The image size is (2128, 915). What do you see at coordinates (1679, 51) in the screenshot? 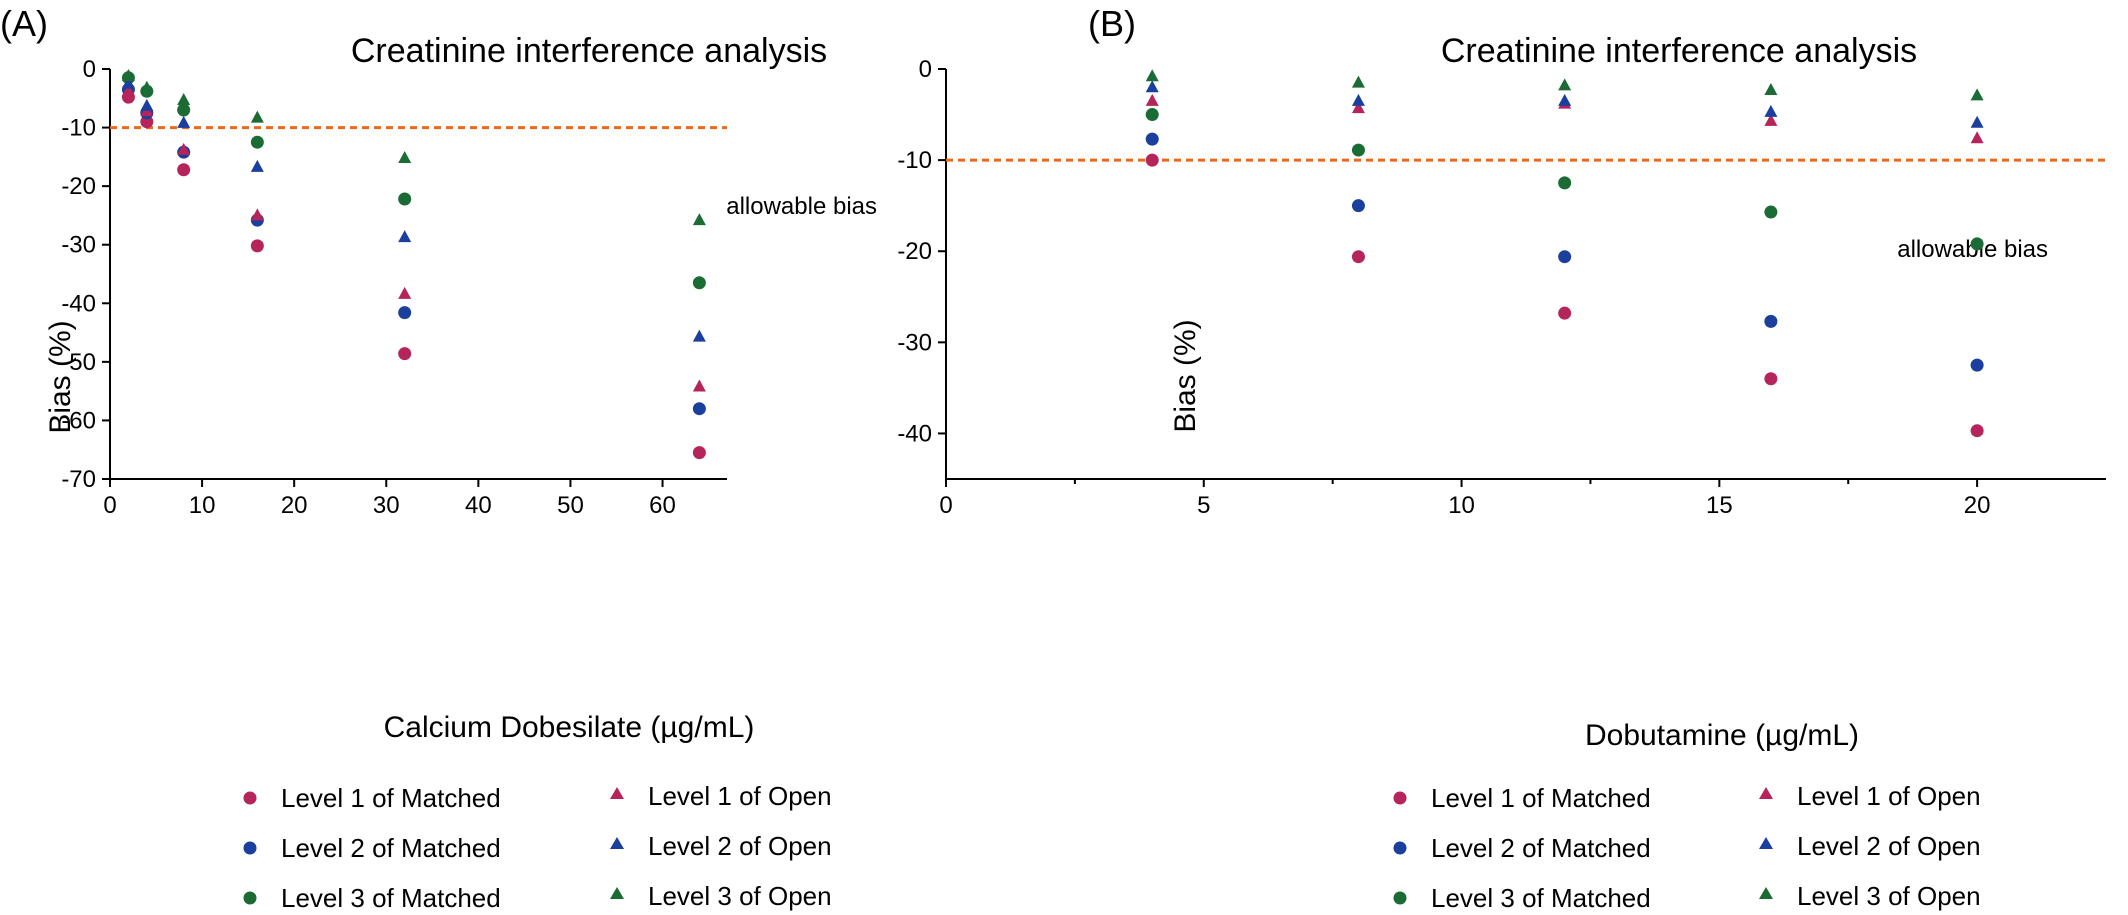
I see `panel-b-title: Creatinine interference analysis` at bounding box center [1679, 51].